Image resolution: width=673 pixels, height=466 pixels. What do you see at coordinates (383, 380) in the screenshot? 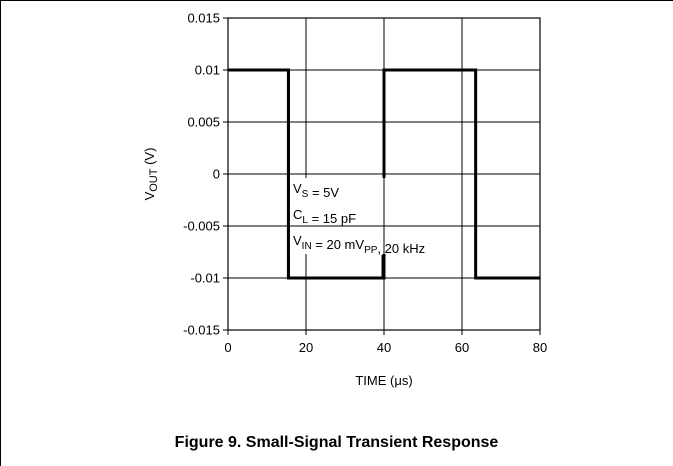
I see `x-axis-label: TIME (μs)` at bounding box center [383, 380].